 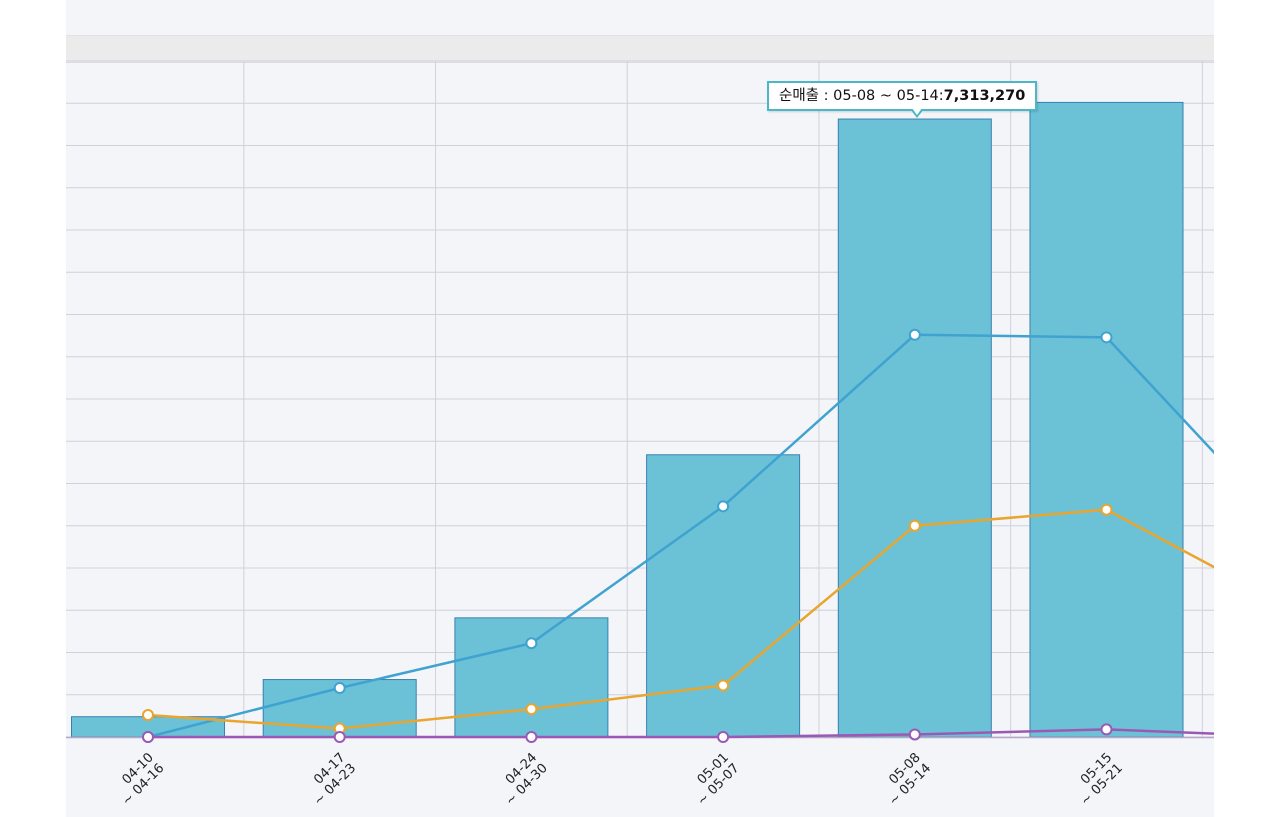 What do you see at coordinates (521, 779) in the screenshot?
I see `x-tick-label: 04-24~ 04-30` at bounding box center [521, 779].